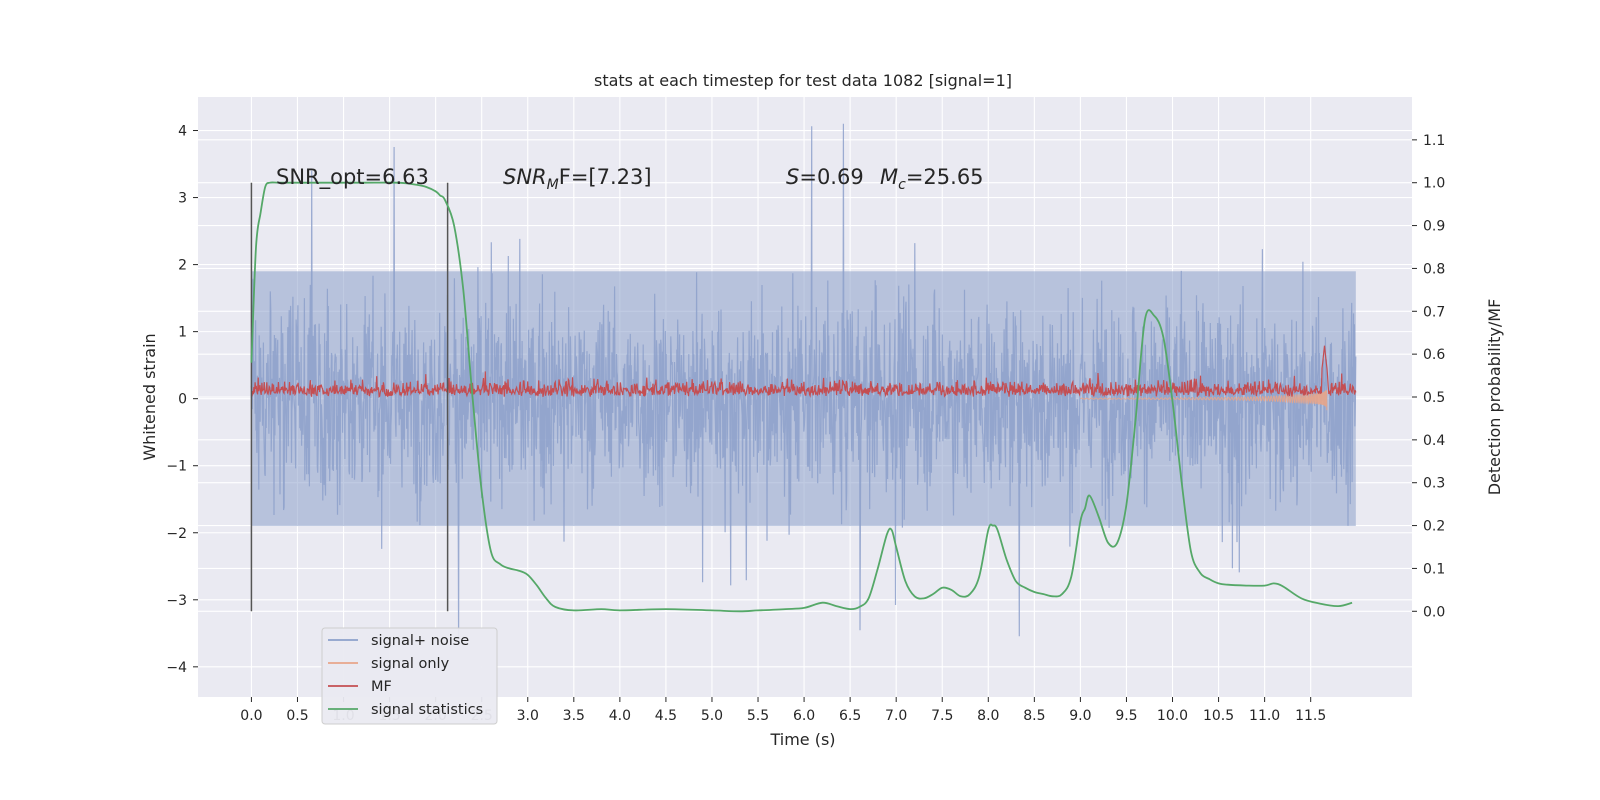 The image size is (1600, 800). I want to click on signal-only-line, so click(1204, 400).